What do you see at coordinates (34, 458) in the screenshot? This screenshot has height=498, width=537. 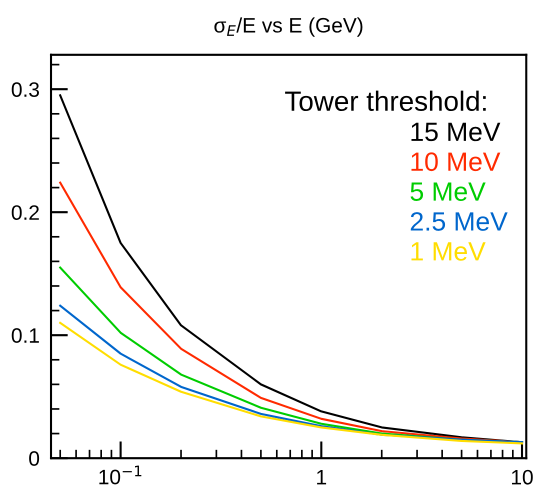 I see `y-tick-label: 0` at bounding box center [34, 458].